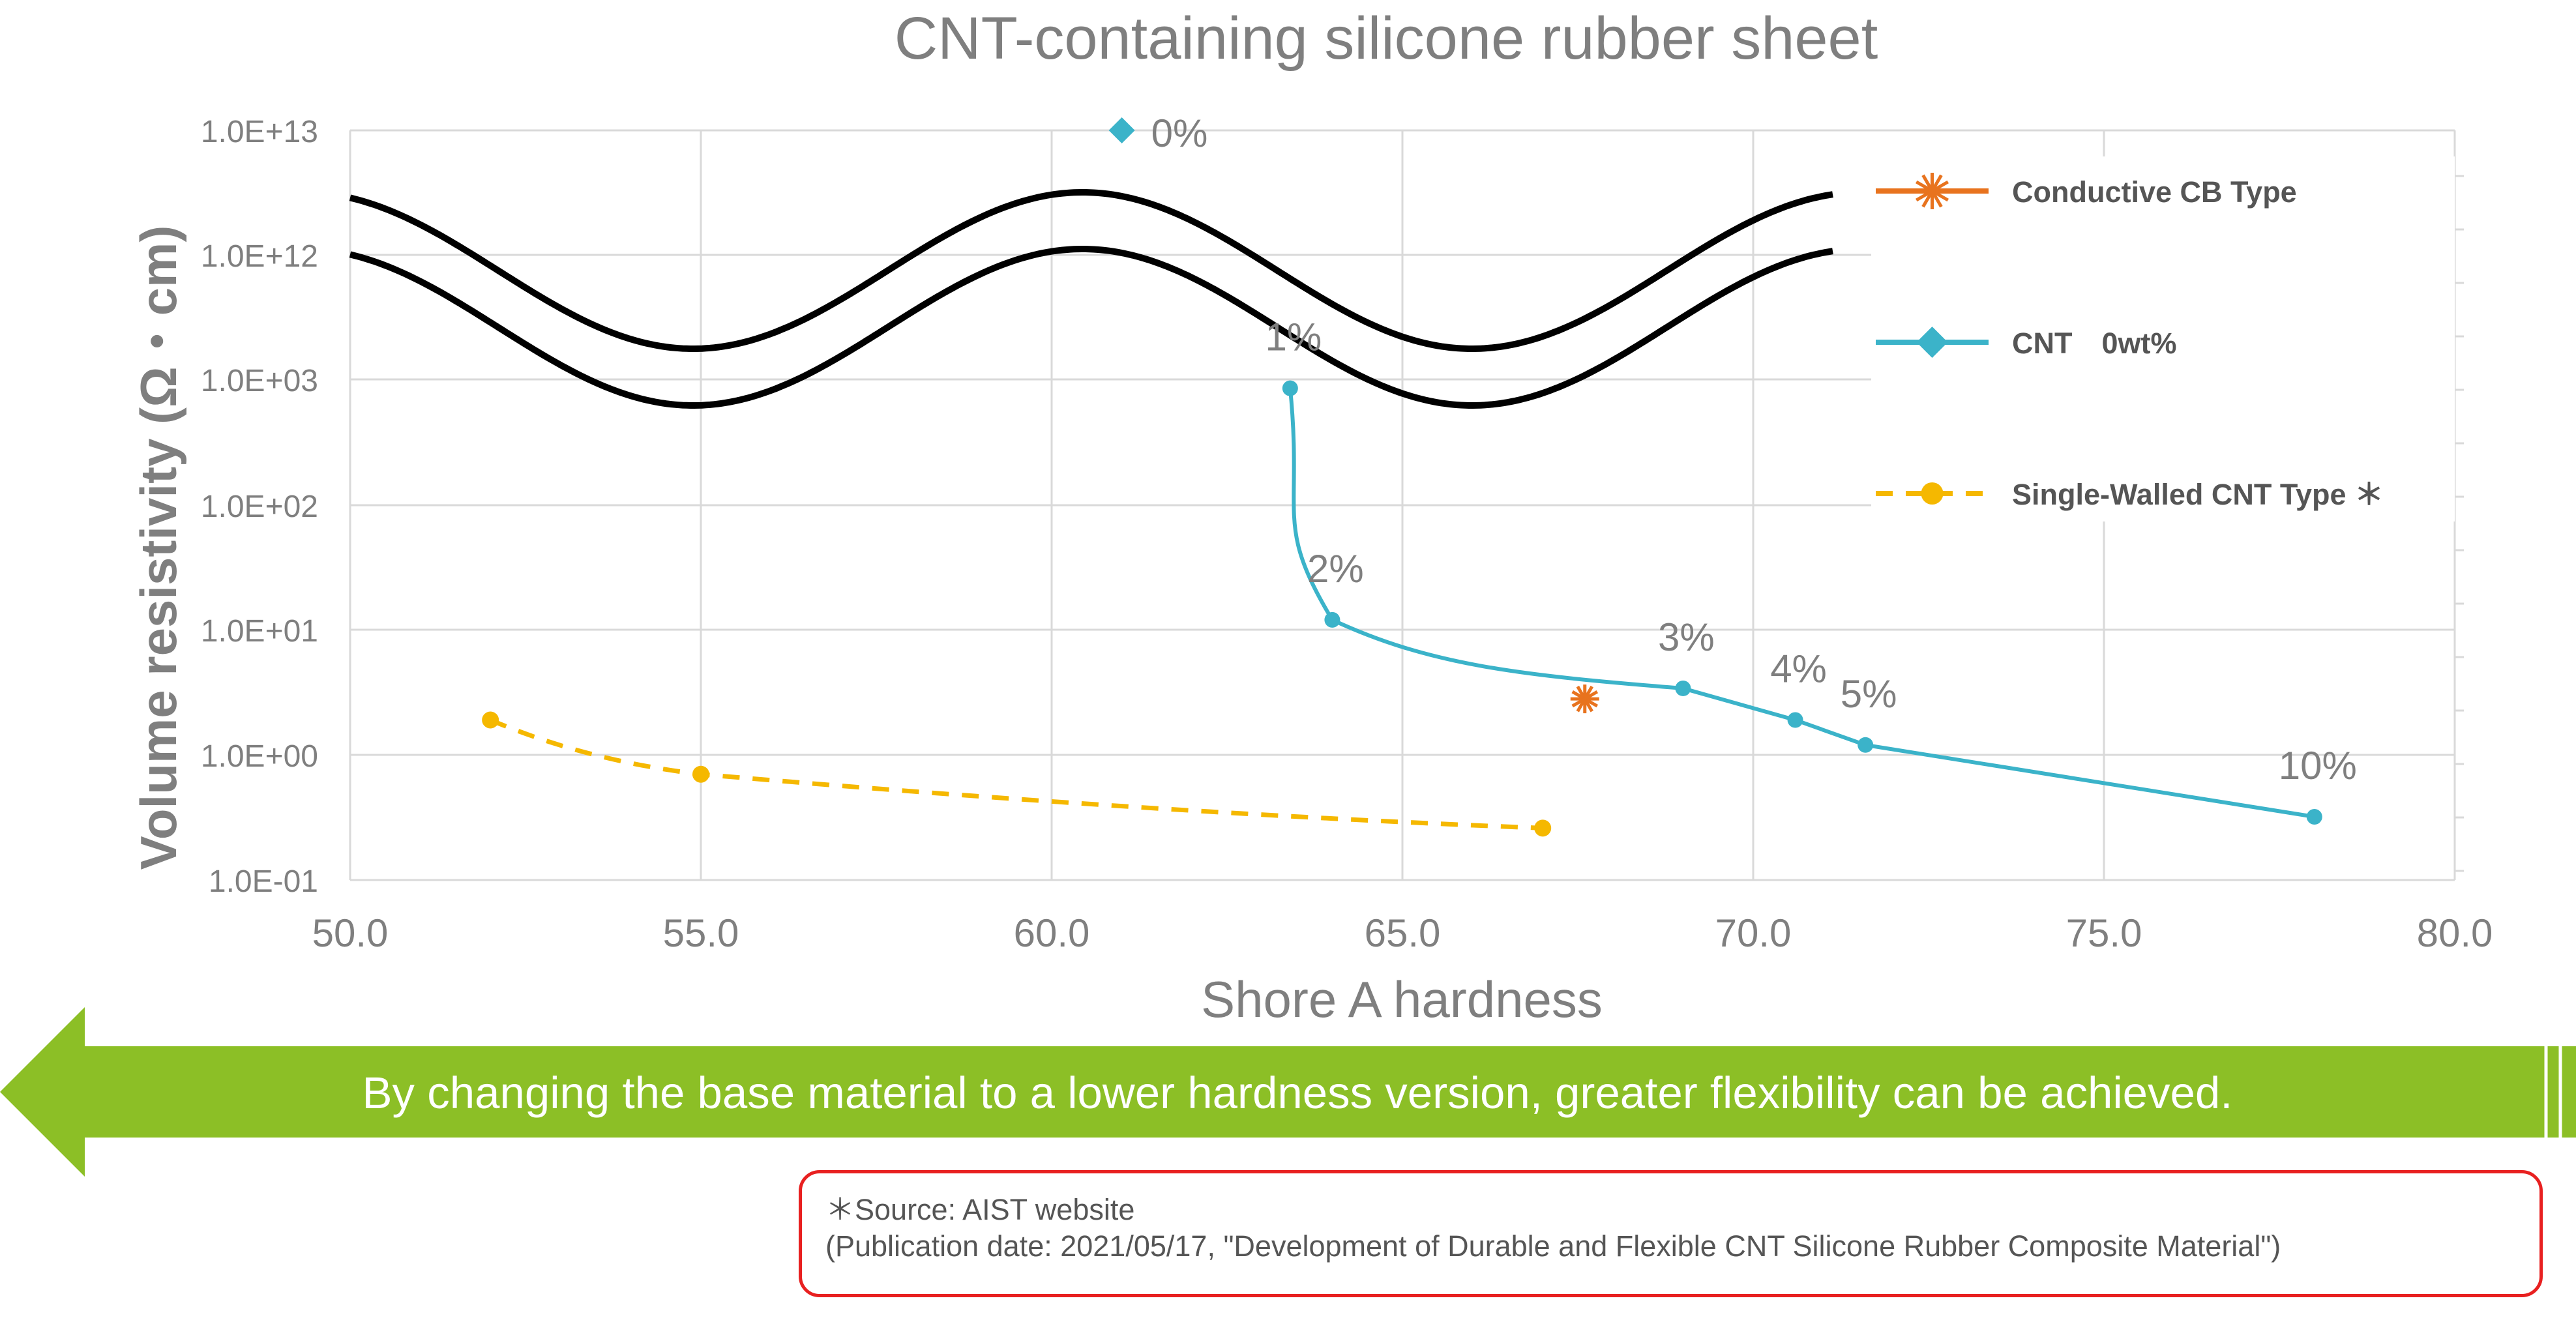 The height and width of the screenshot is (1322, 2576). Describe the element at coordinates (259, 756) in the screenshot. I see `y-tick-label: 1.0E+00` at that location.